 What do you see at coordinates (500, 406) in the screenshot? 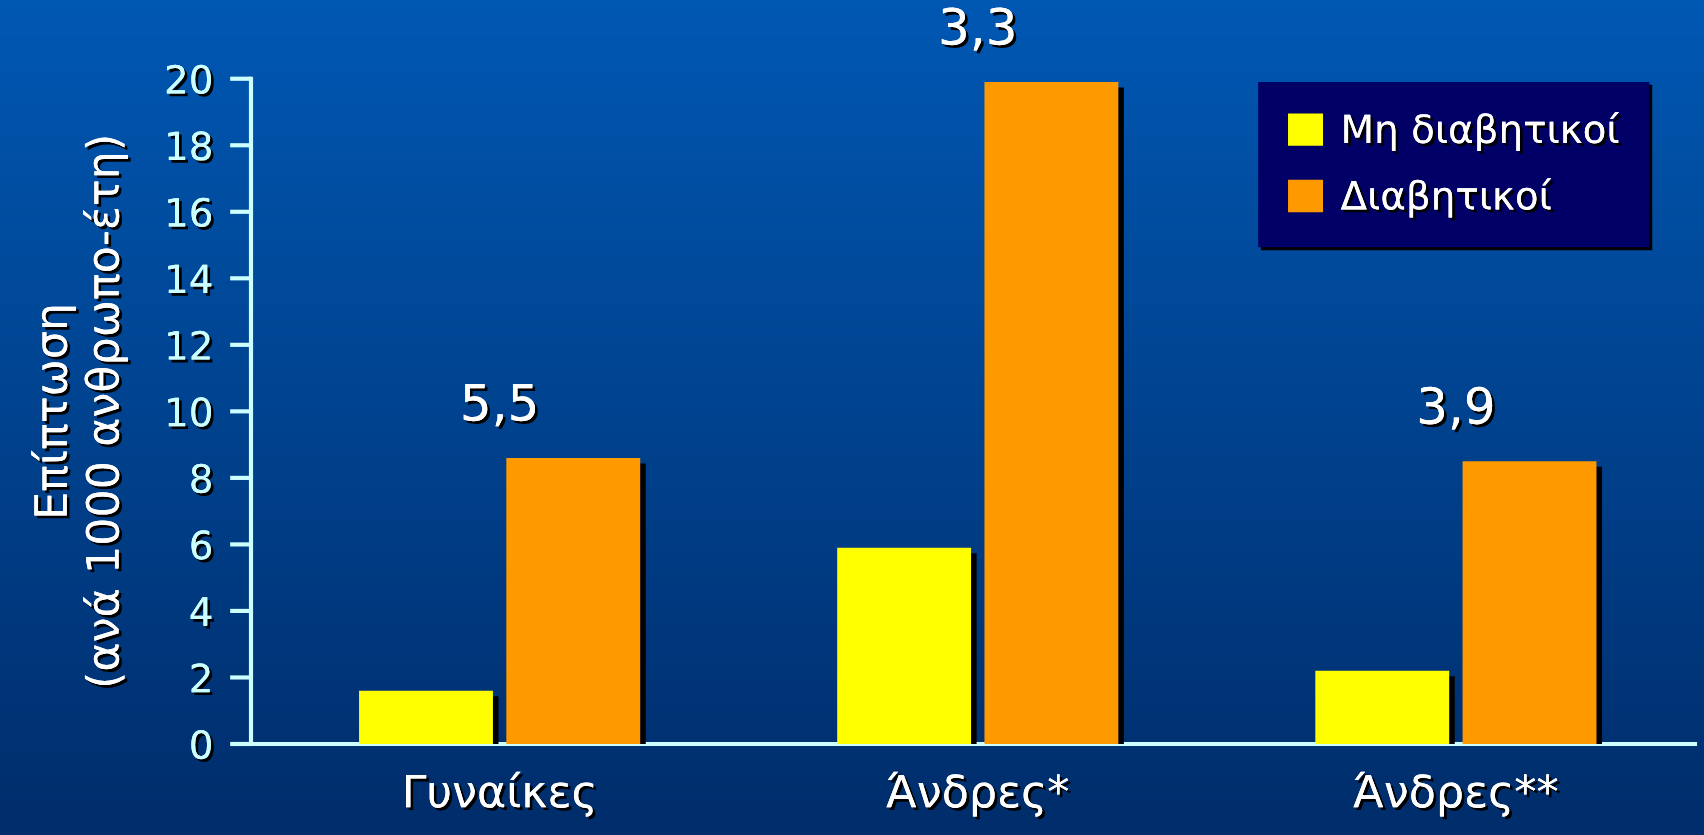
I see `annotation: 5,5` at bounding box center [500, 406].